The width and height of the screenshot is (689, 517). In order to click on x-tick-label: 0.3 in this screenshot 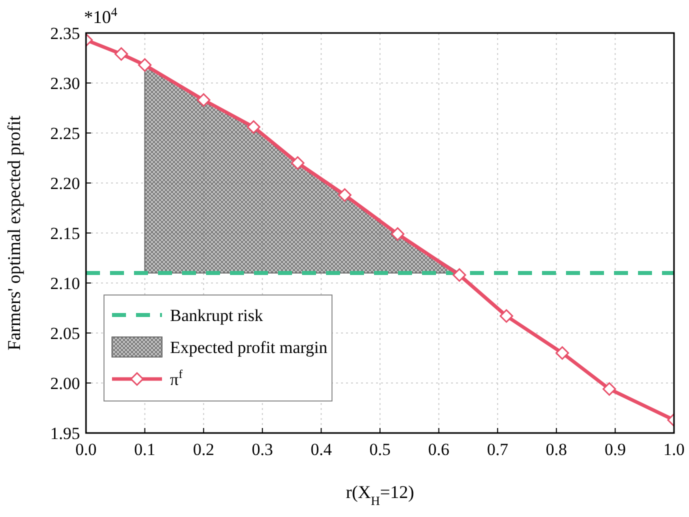, I will do `click(263, 449)`.